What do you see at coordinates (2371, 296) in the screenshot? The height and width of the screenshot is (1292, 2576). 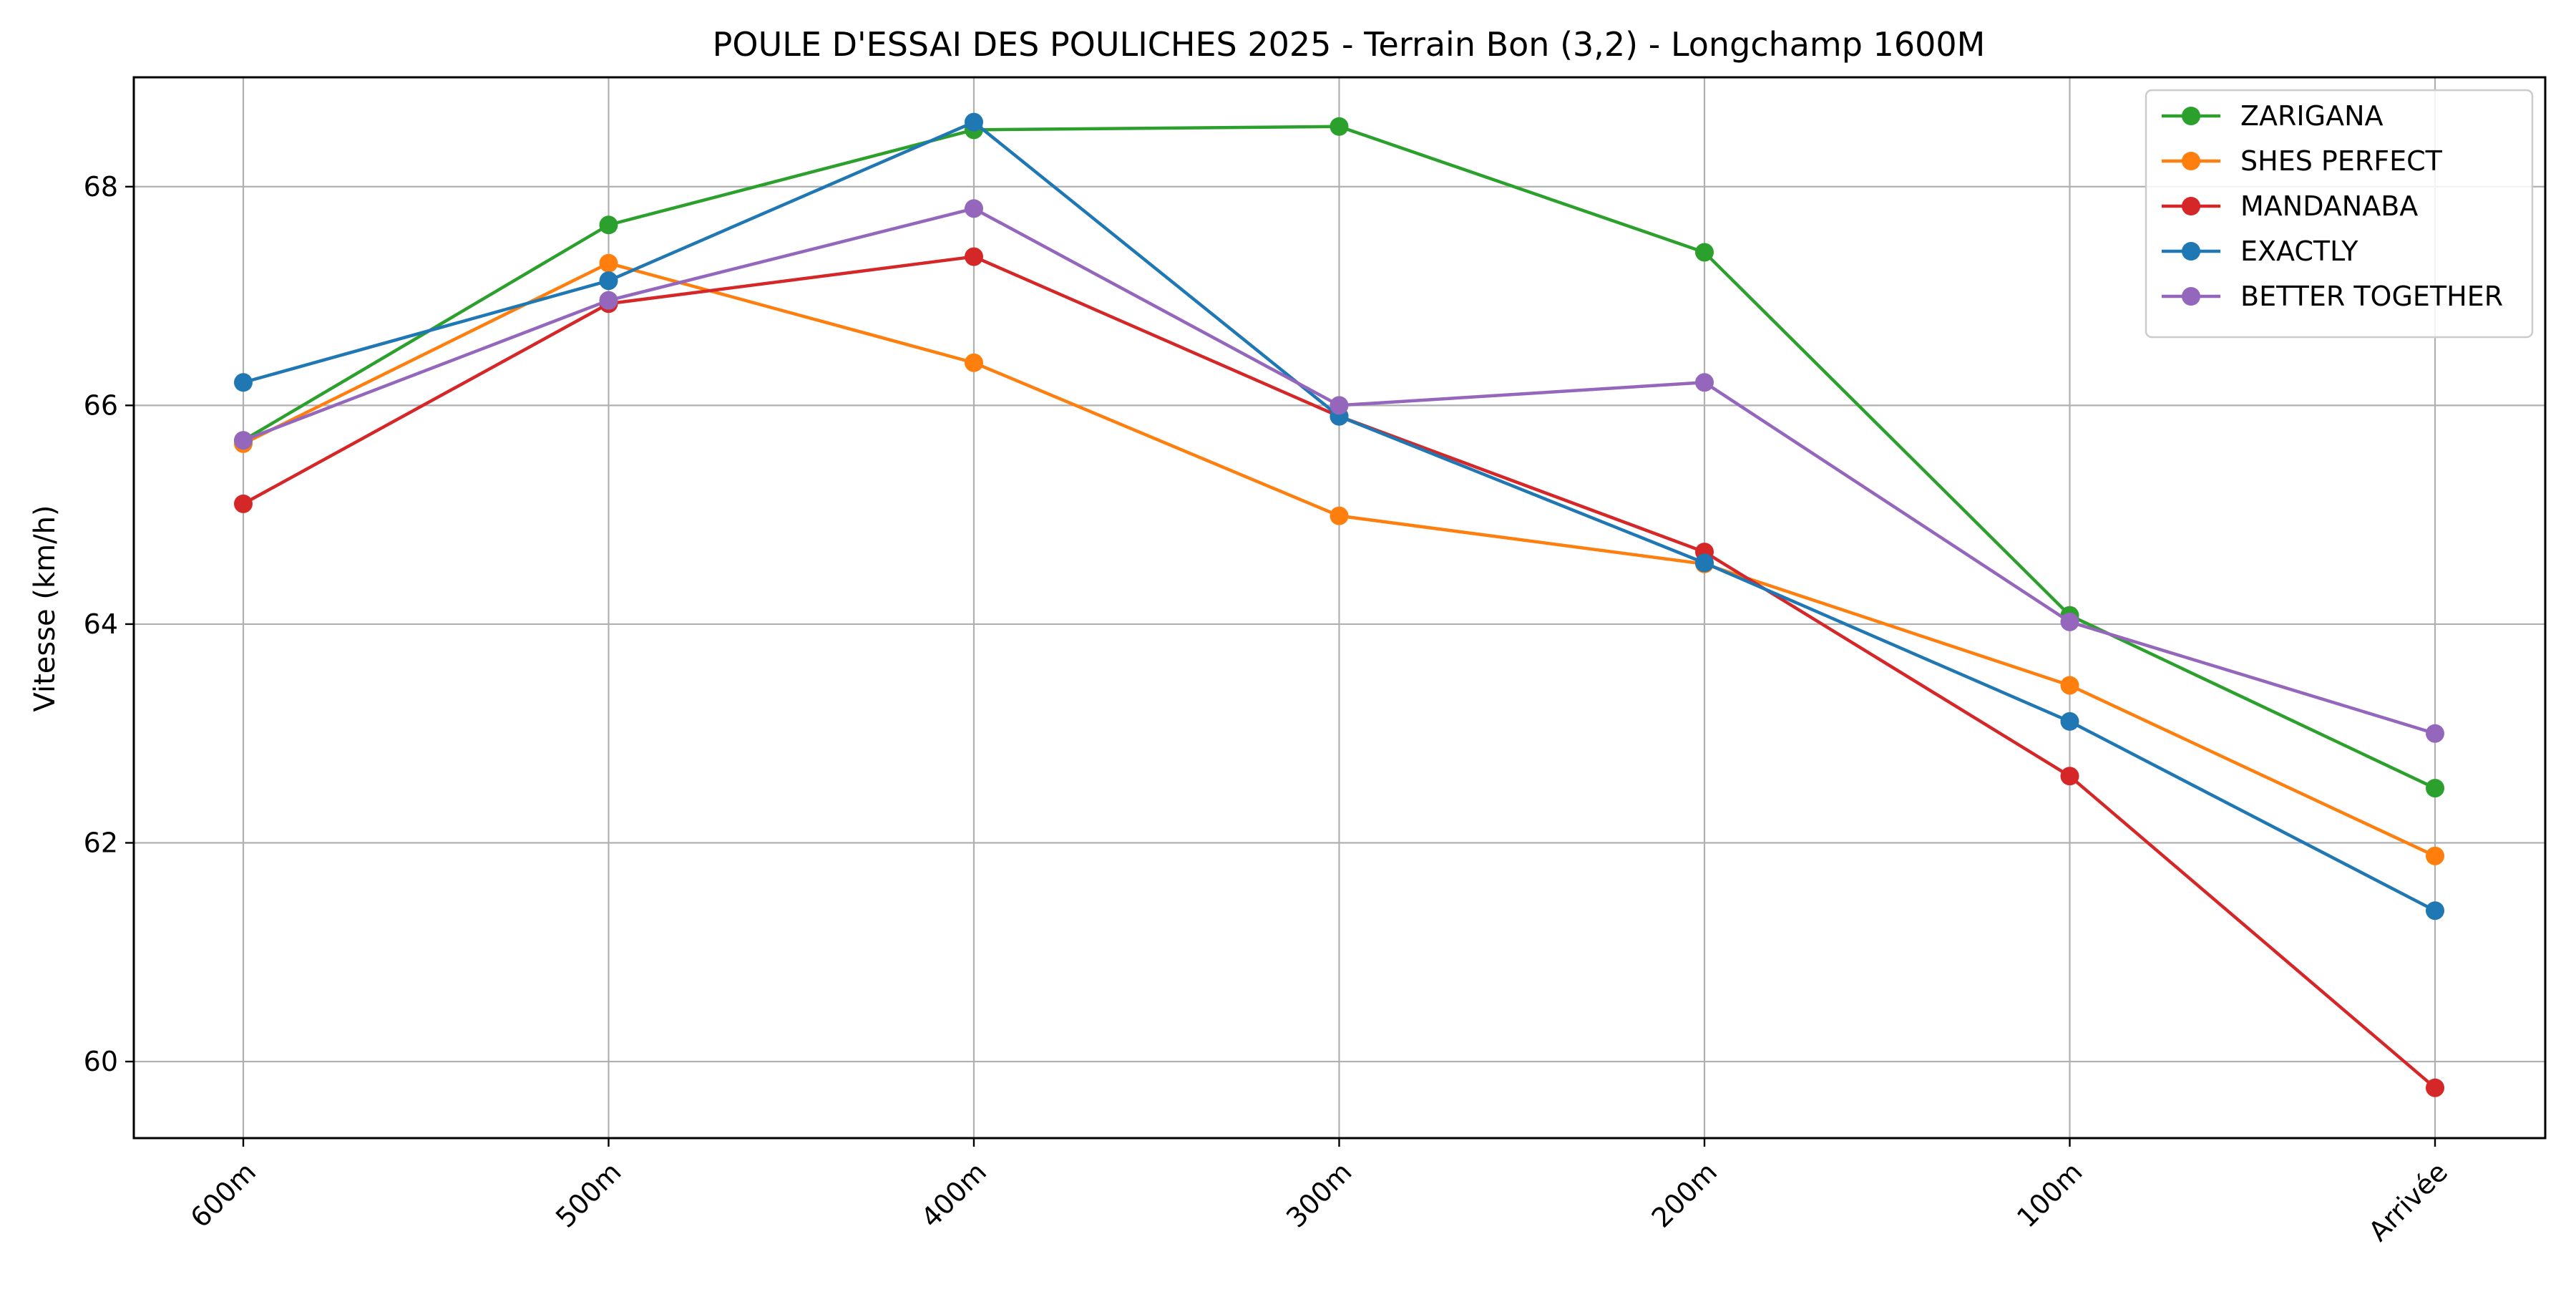 I see `legend-label: BETTER TOGETHER` at bounding box center [2371, 296].